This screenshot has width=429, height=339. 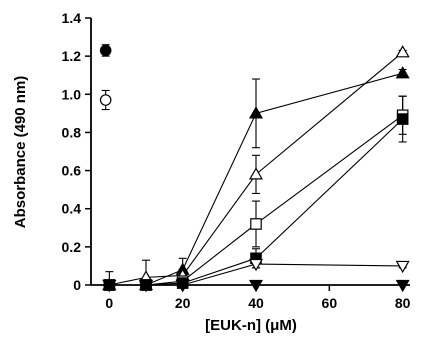 What do you see at coordinates (403, 303) in the screenshot?
I see `x-tick-label: 80` at bounding box center [403, 303].